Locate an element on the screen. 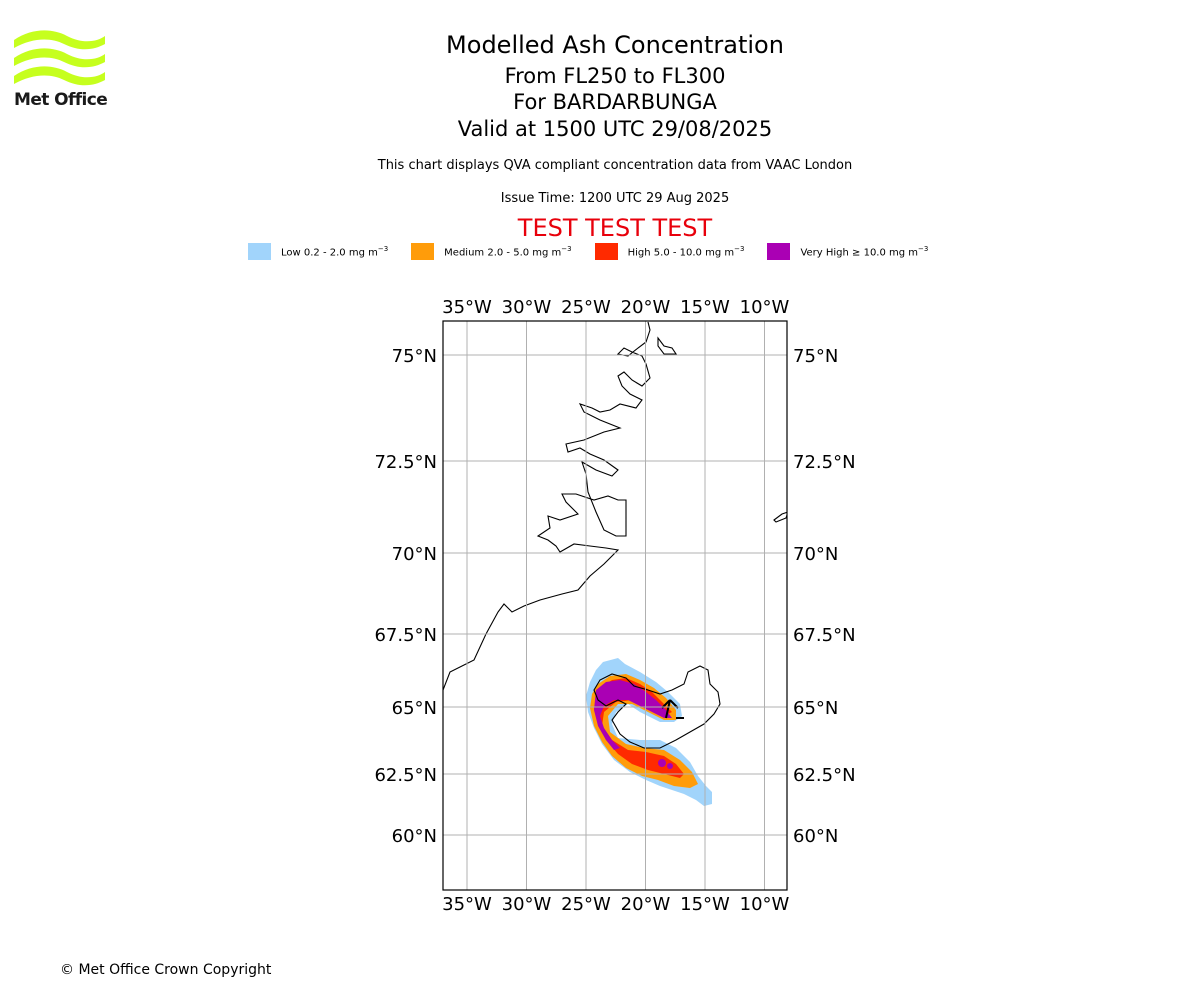  lat-tick-label-left: 65°N is located at coordinates (414, 708).